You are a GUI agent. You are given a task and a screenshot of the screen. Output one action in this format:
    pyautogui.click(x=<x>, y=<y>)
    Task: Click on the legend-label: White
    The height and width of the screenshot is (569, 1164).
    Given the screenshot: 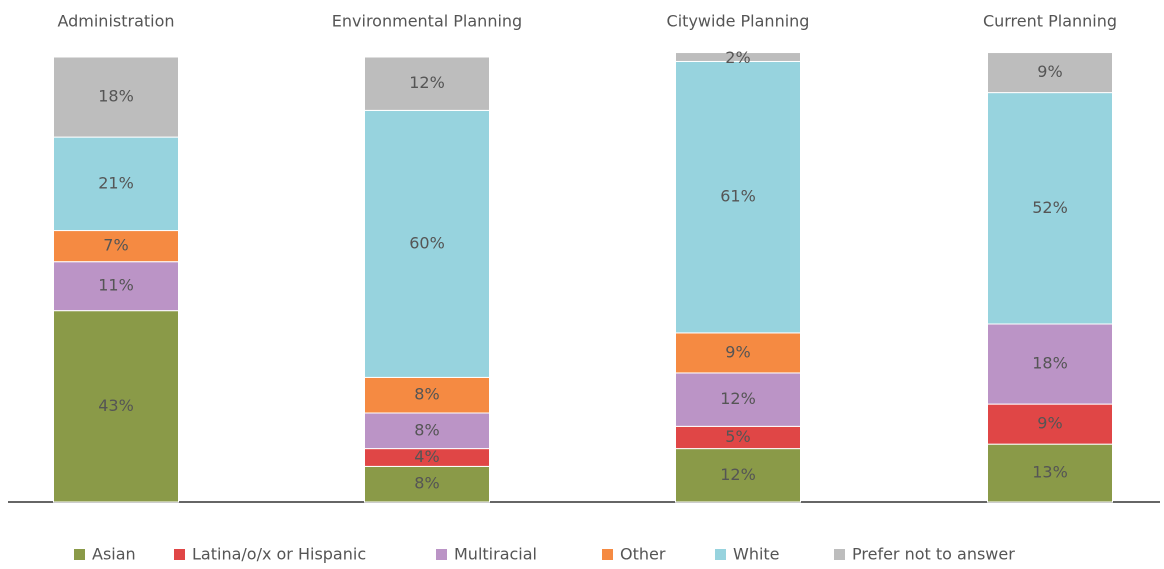 What is the action you would take?
    pyautogui.click(x=756, y=554)
    